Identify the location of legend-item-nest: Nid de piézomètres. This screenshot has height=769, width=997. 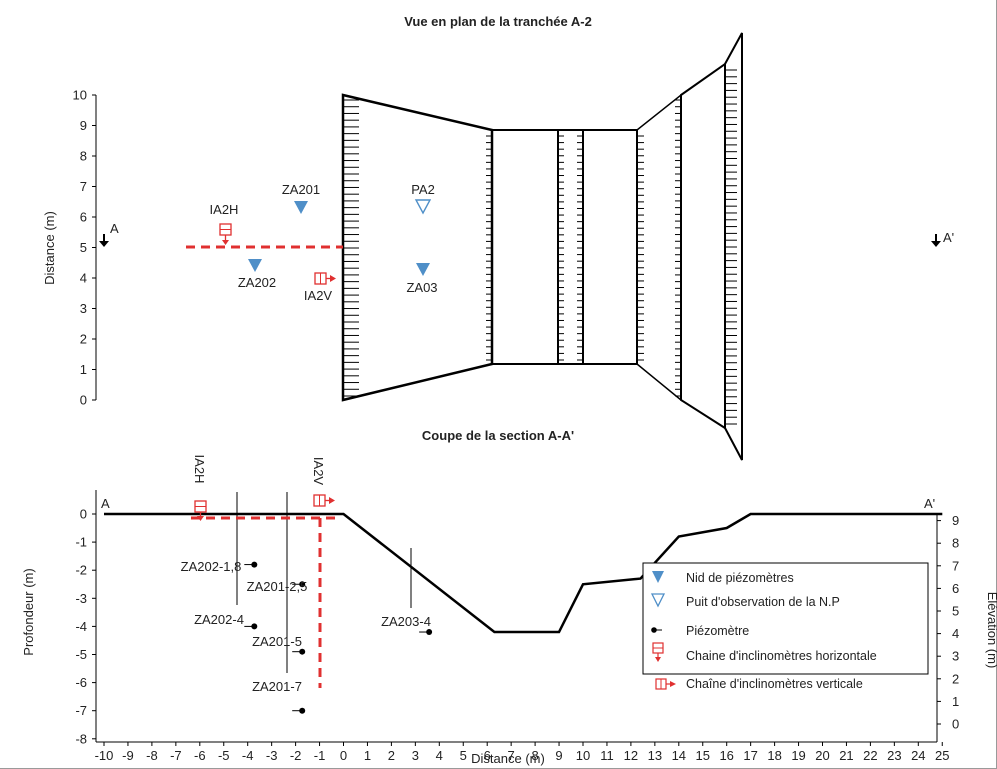
(723, 578).